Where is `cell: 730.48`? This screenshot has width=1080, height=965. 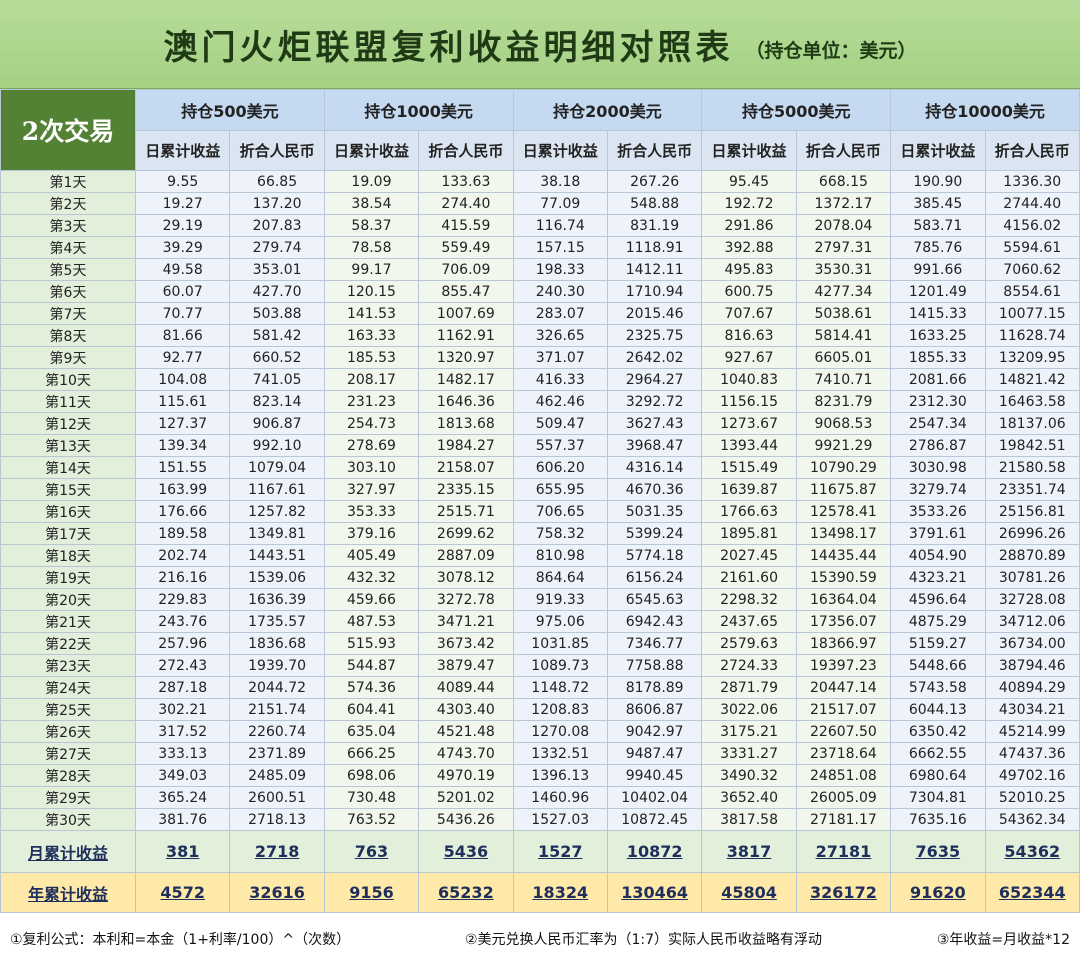
cell: 730.48 is located at coordinates (371, 797).